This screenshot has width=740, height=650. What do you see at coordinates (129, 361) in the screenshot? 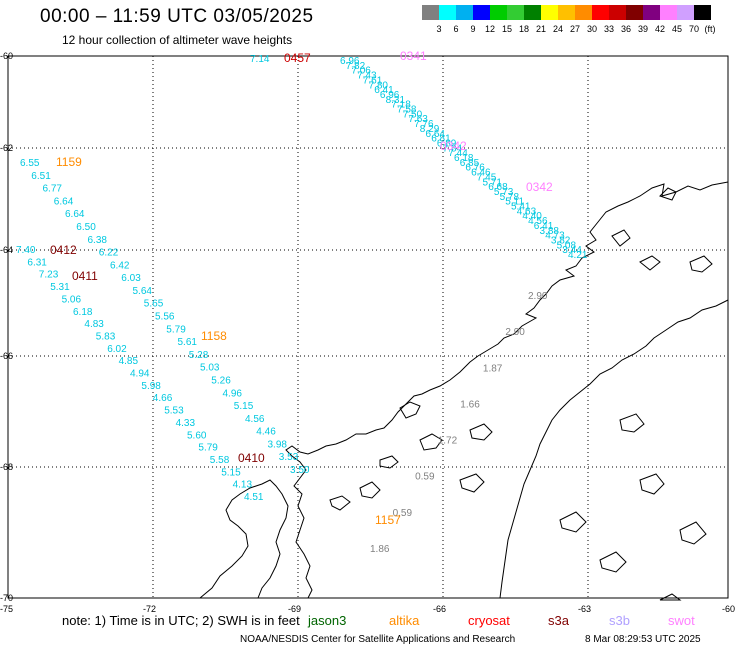
I see `swh-reading: 4.85` at bounding box center [129, 361].